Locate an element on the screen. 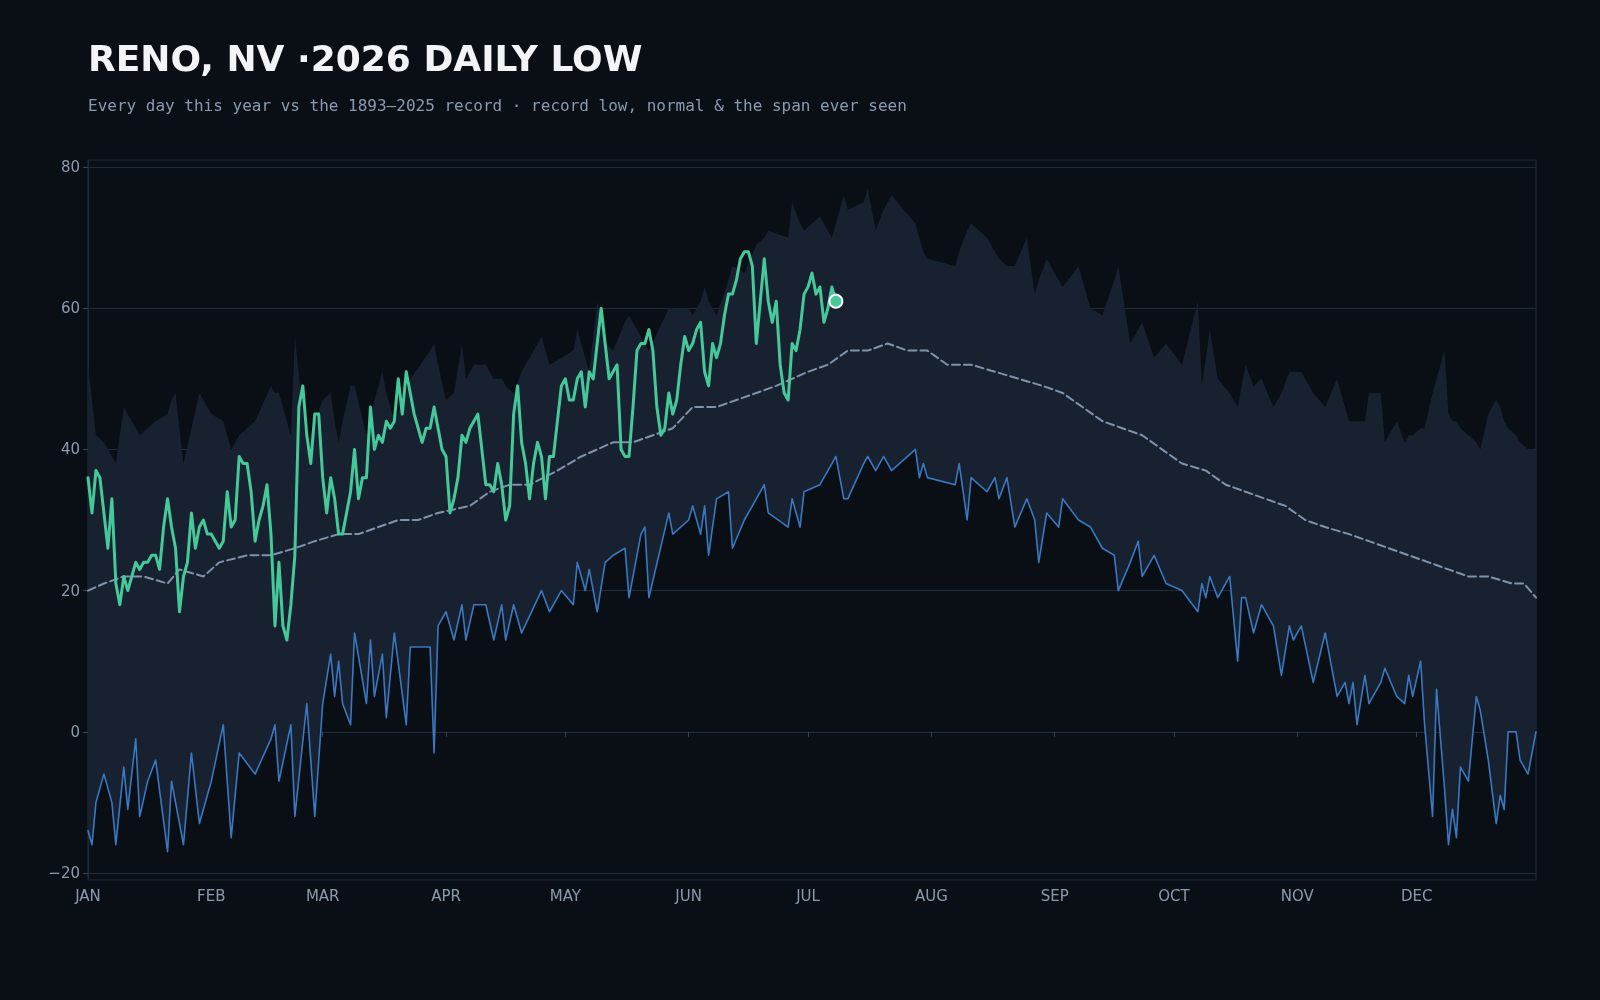  y-tick-label: 80 is located at coordinates (70, 167).